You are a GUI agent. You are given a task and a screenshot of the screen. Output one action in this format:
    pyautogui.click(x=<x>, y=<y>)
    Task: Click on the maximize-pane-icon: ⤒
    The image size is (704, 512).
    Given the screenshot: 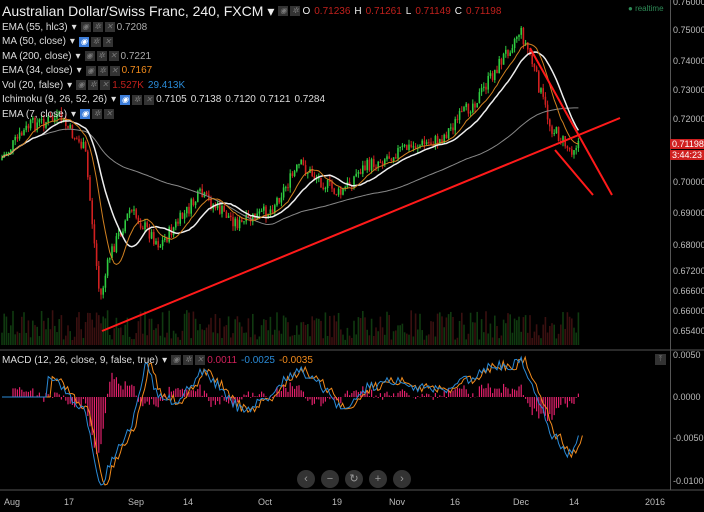 What is the action you would take?
    pyautogui.click(x=660, y=359)
    